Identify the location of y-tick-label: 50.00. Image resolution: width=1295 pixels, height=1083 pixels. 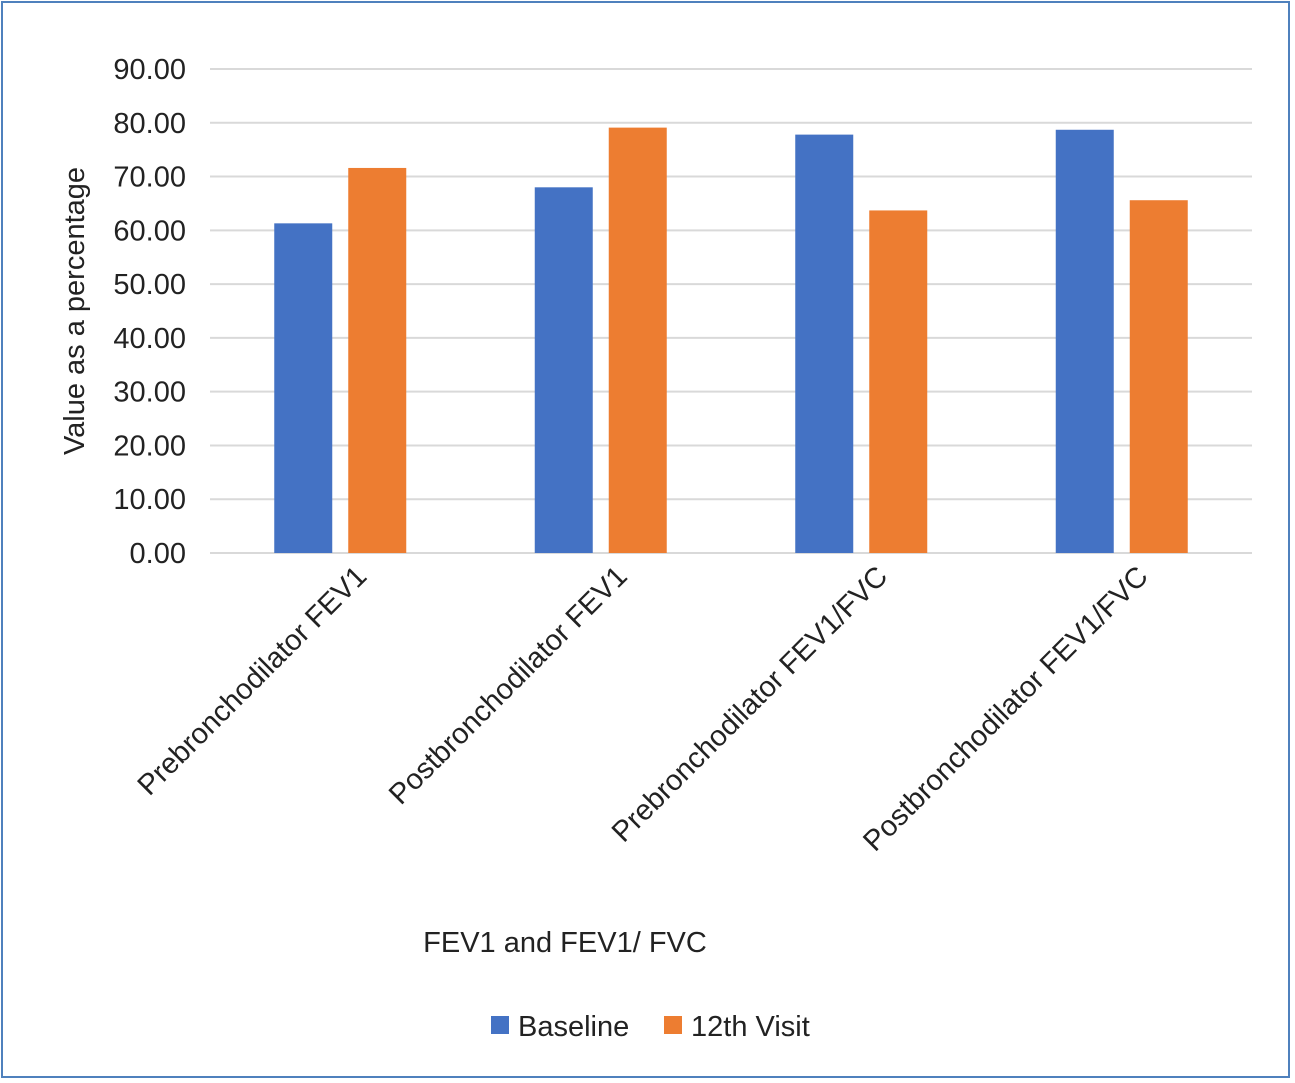
(149, 285).